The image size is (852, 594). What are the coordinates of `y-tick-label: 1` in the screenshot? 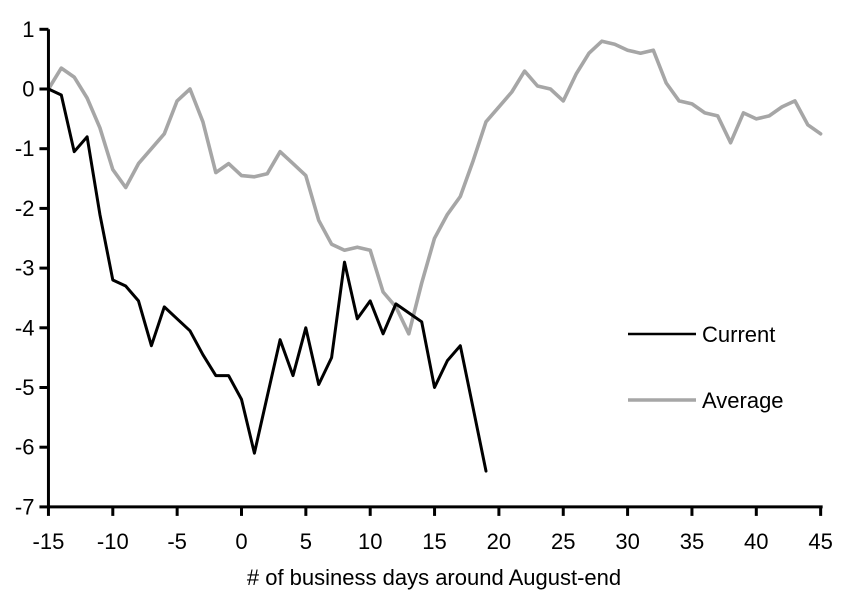 It's located at (28, 29).